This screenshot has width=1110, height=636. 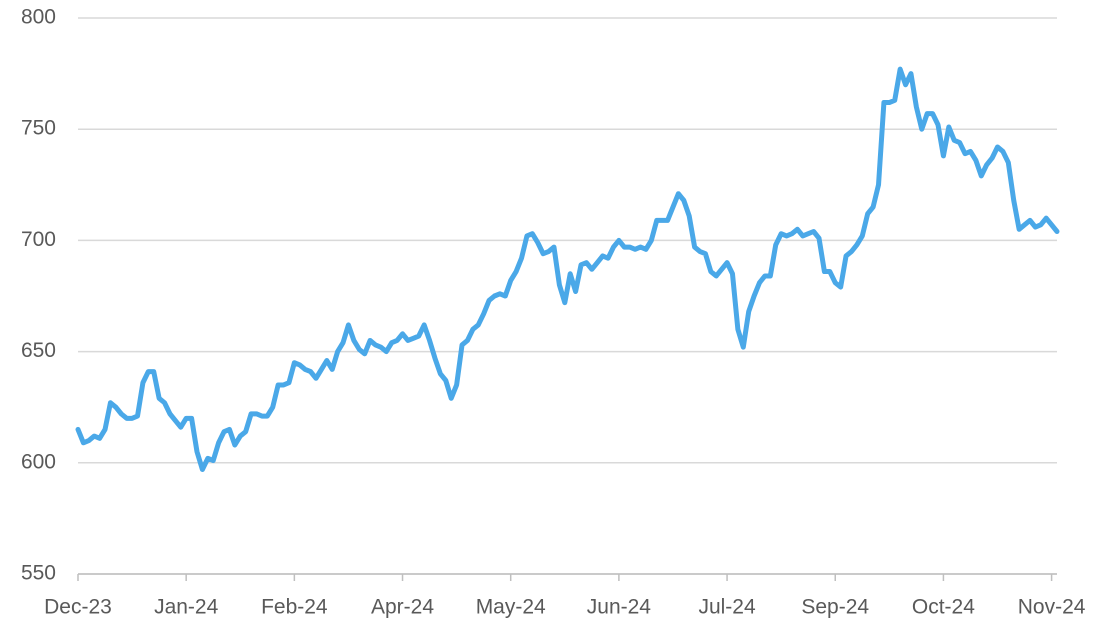 What do you see at coordinates (1052, 607) in the screenshot?
I see `x-tick-label: Nov-24` at bounding box center [1052, 607].